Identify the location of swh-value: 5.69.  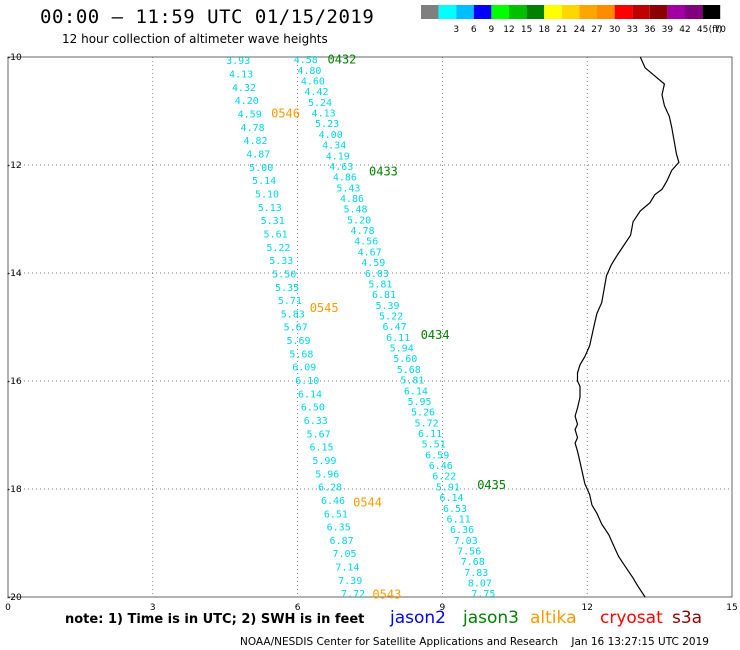
(298, 341).